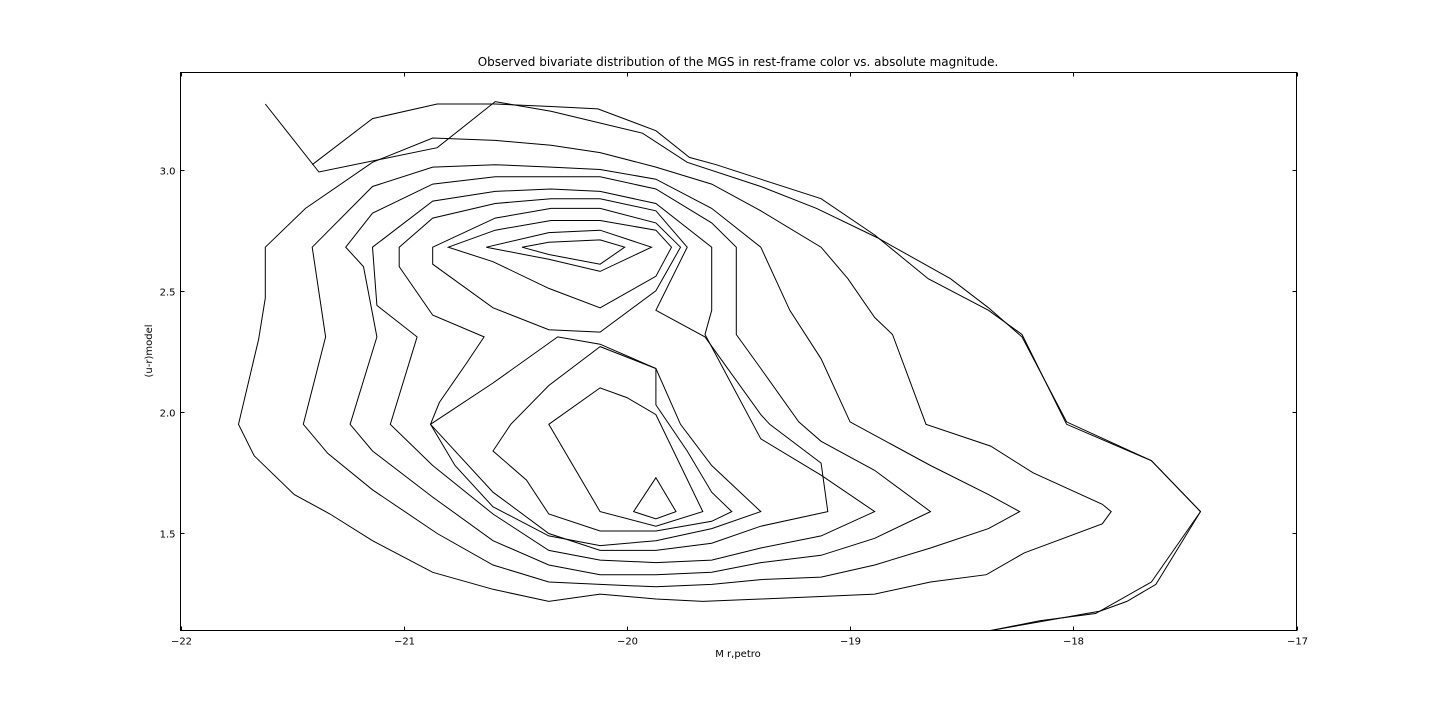 The image size is (1440, 720). What do you see at coordinates (168, 414) in the screenshot?
I see `y-tick-label: 2.0` at bounding box center [168, 414].